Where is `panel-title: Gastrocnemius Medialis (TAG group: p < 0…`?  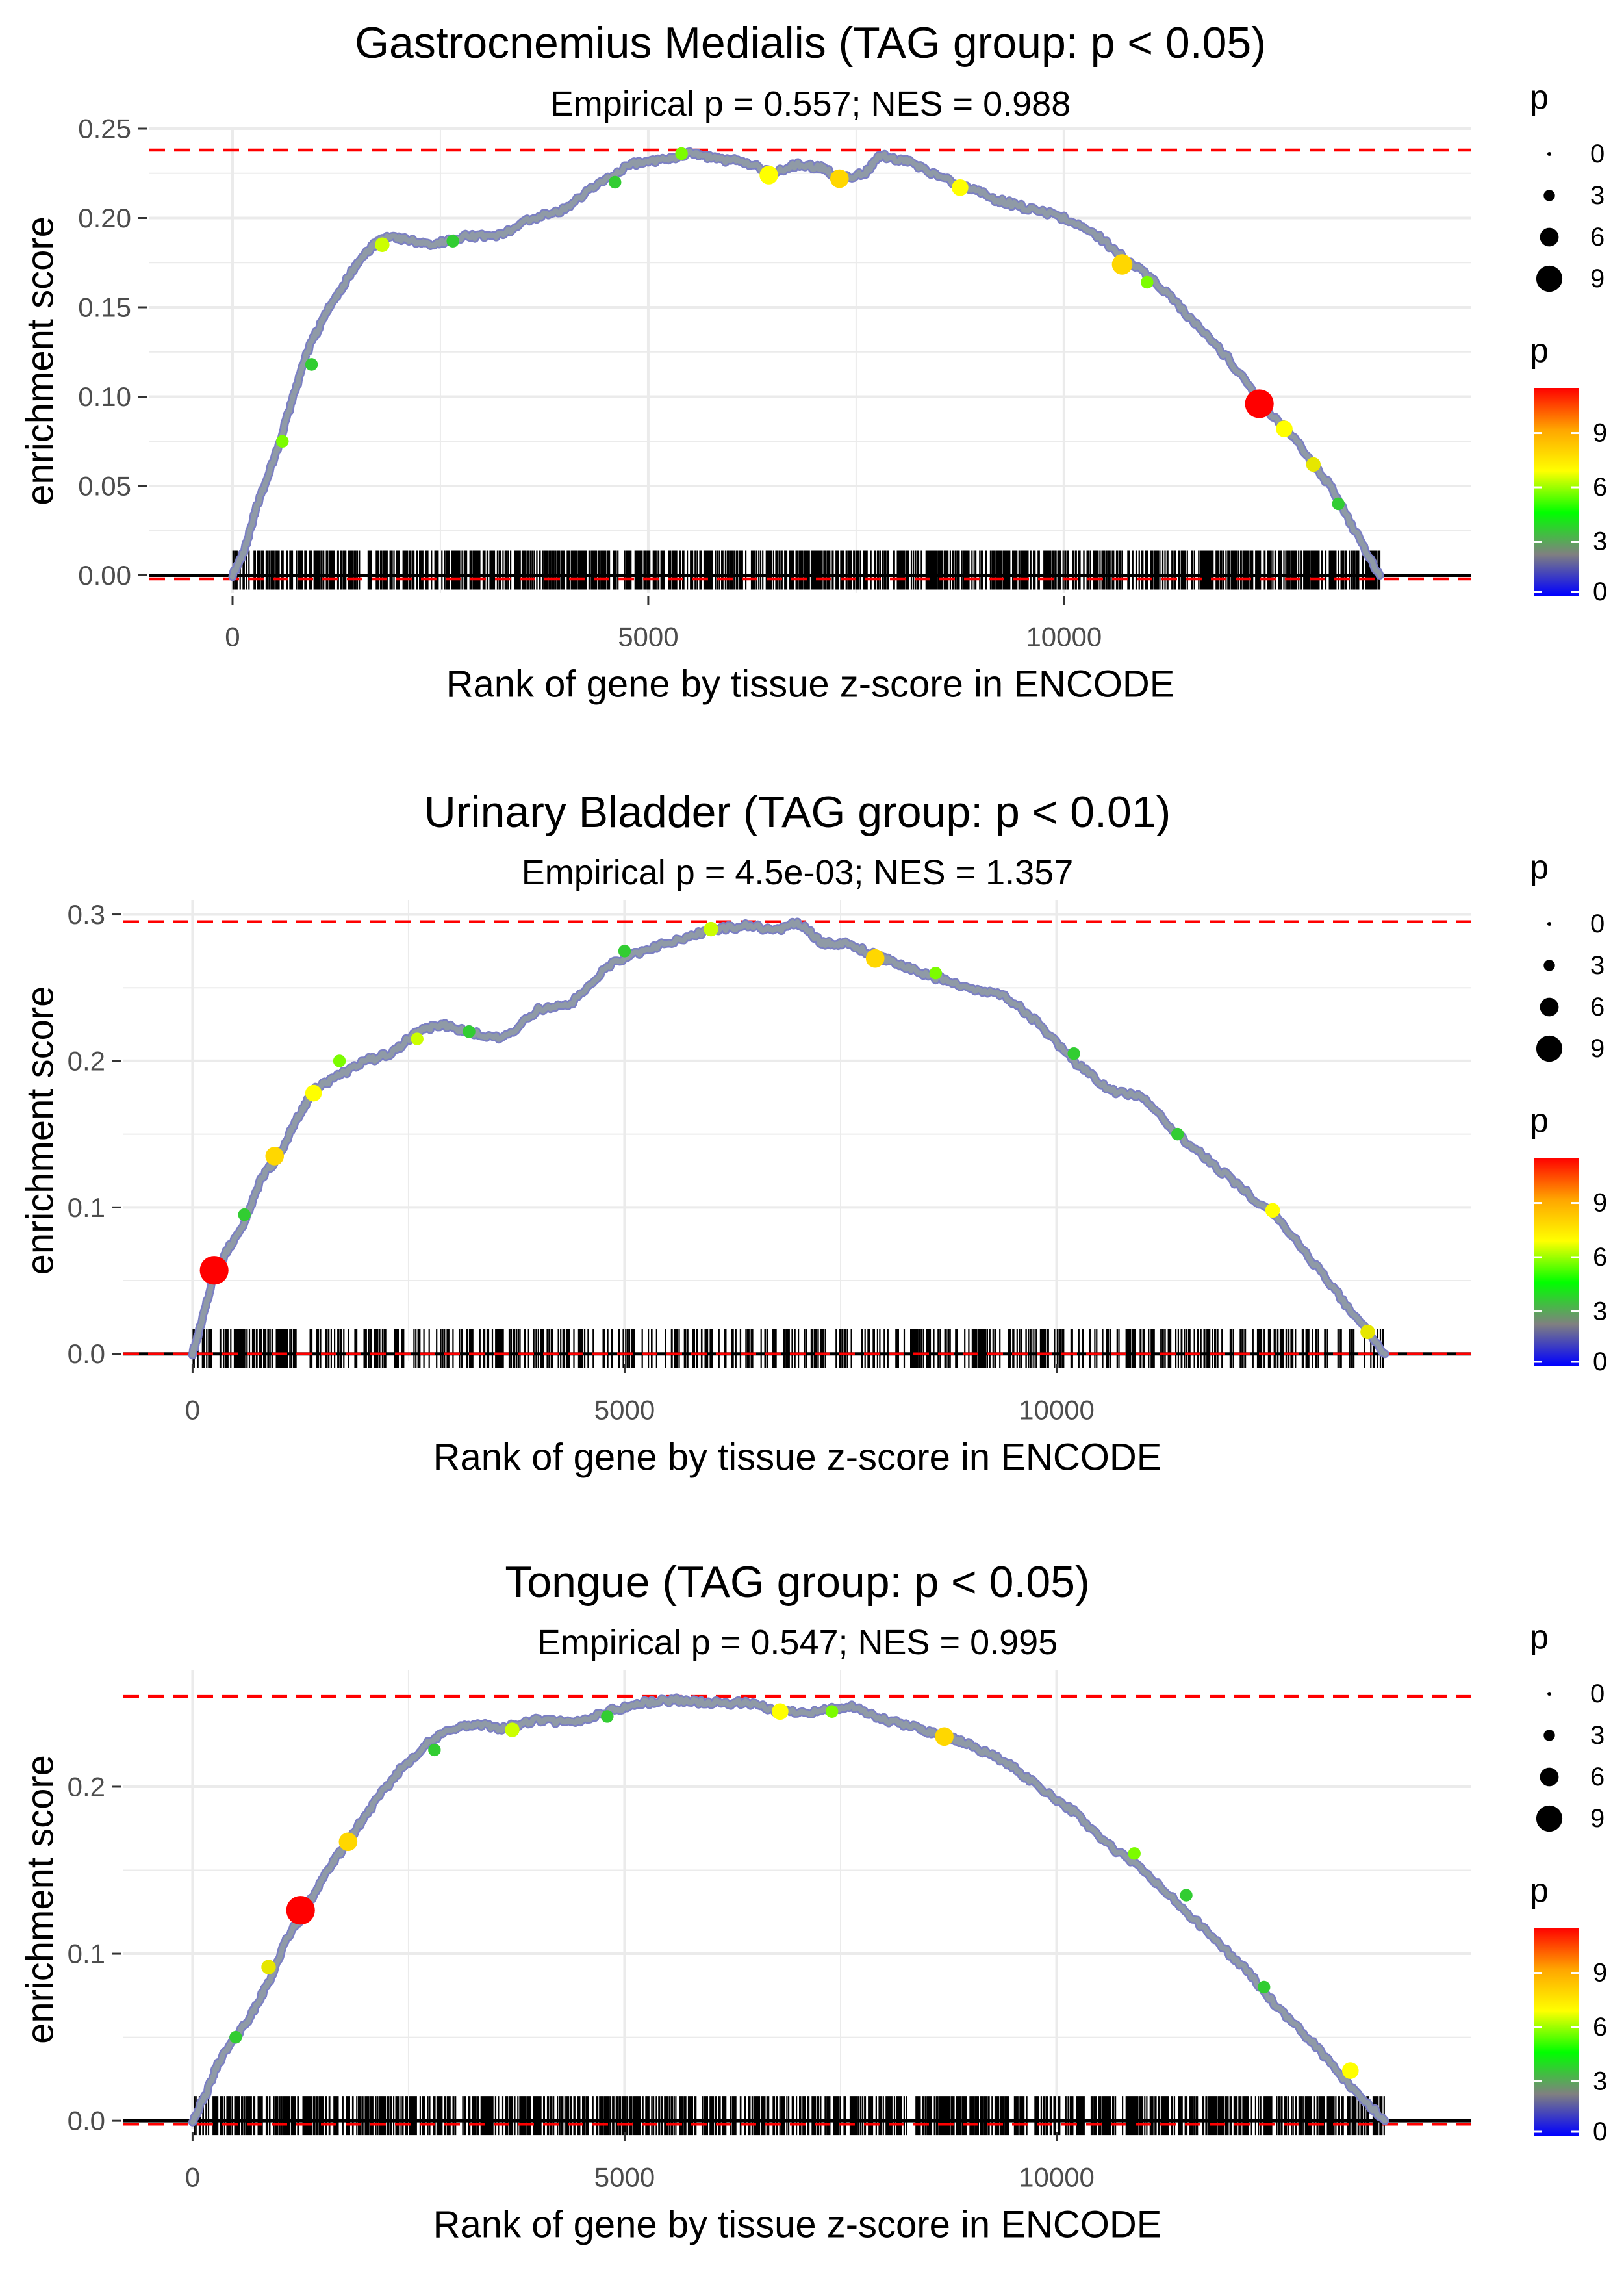 panel-title: Gastrocnemius Medialis (TAG group: p < 0… is located at coordinates (810, 43).